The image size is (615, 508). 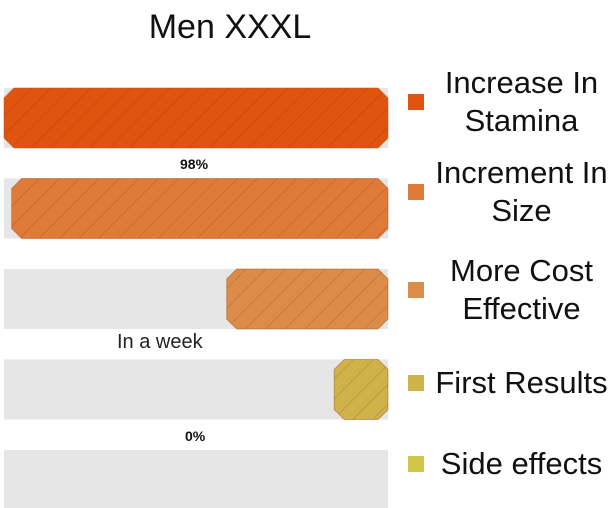 What do you see at coordinates (521, 191) in the screenshot?
I see `legend-label: Increment In Size` at bounding box center [521, 191].